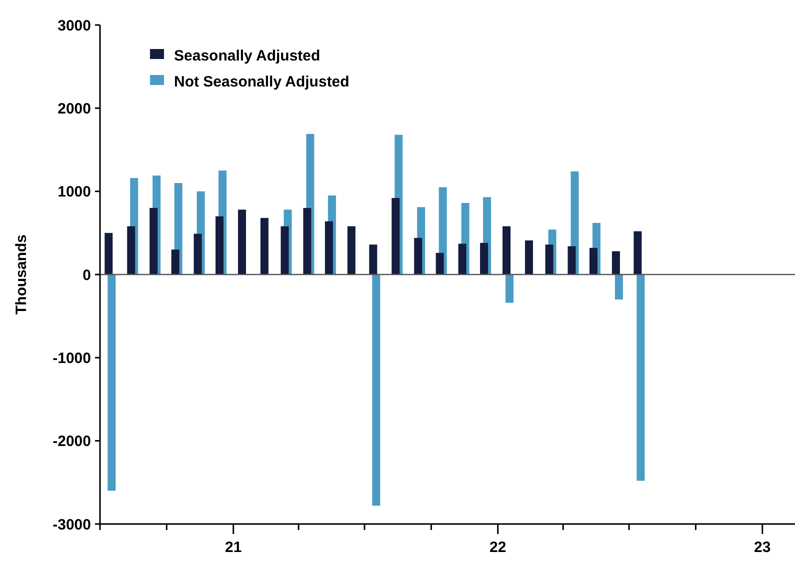 The height and width of the screenshot is (574, 795). What do you see at coordinates (247, 55) in the screenshot?
I see `legend-label: Seasonally Adjusted` at bounding box center [247, 55].